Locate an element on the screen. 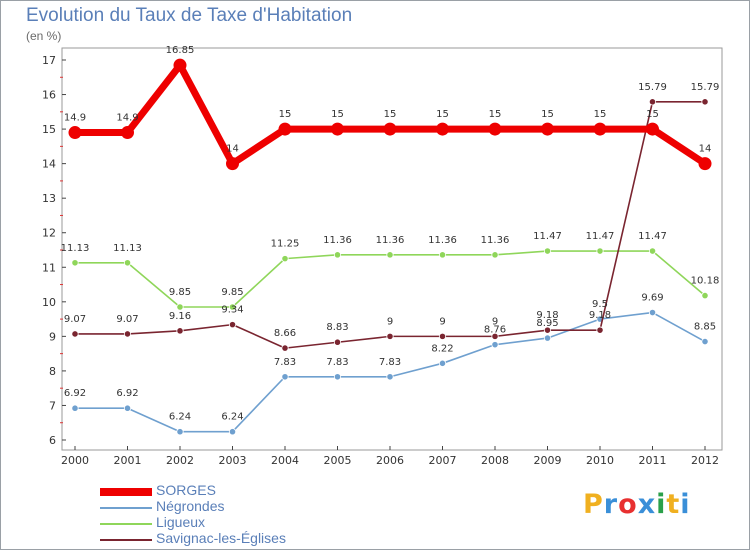 The height and width of the screenshot is (550, 750). x-tick-label: 2010 is located at coordinates (600, 460).